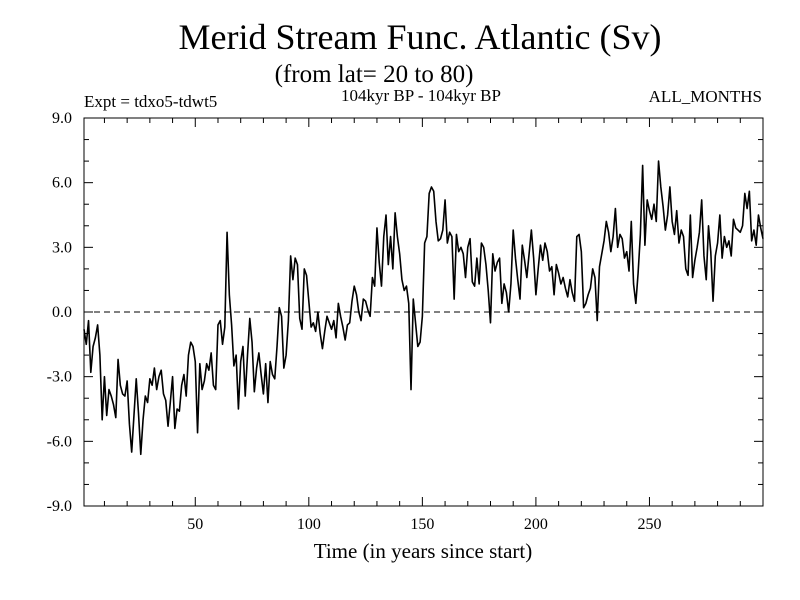  I want to click on y-tick-label: -3.0, so click(59, 377).